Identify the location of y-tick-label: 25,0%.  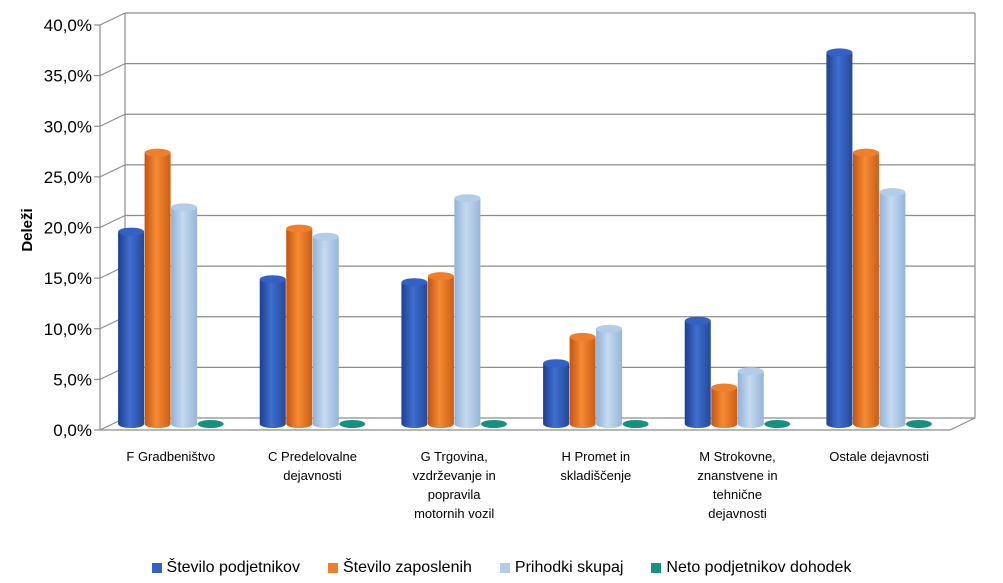
(68, 177).